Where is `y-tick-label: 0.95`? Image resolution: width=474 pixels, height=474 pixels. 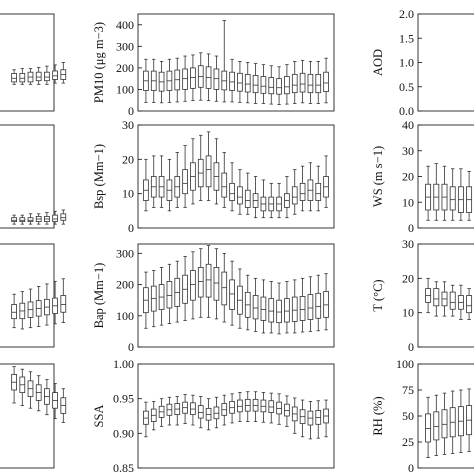
y-tick-label: 0.95 is located at coordinates (123, 399).